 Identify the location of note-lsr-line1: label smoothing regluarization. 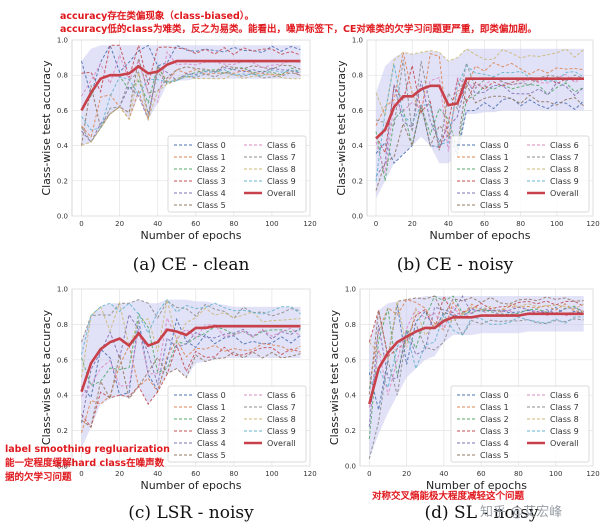
(87, 449).